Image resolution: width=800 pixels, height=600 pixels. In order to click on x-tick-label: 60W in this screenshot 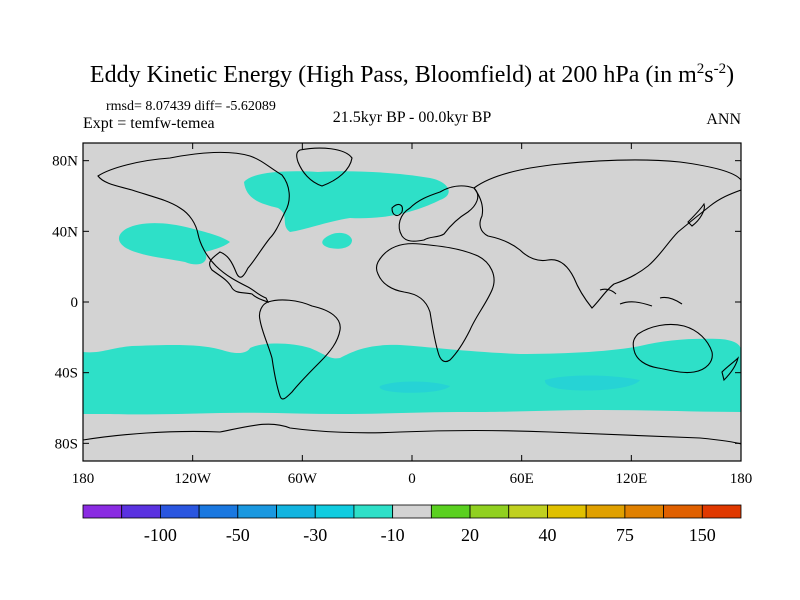, I will do `click(303, 479)`.